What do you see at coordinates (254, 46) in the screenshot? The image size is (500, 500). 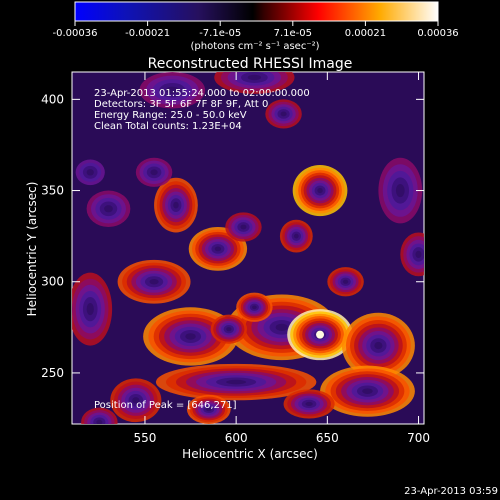 I see `colorbar-unit-label: (photons cm⁻² s⁻¹ asec⁻²)` at bounding box center [254, 46].